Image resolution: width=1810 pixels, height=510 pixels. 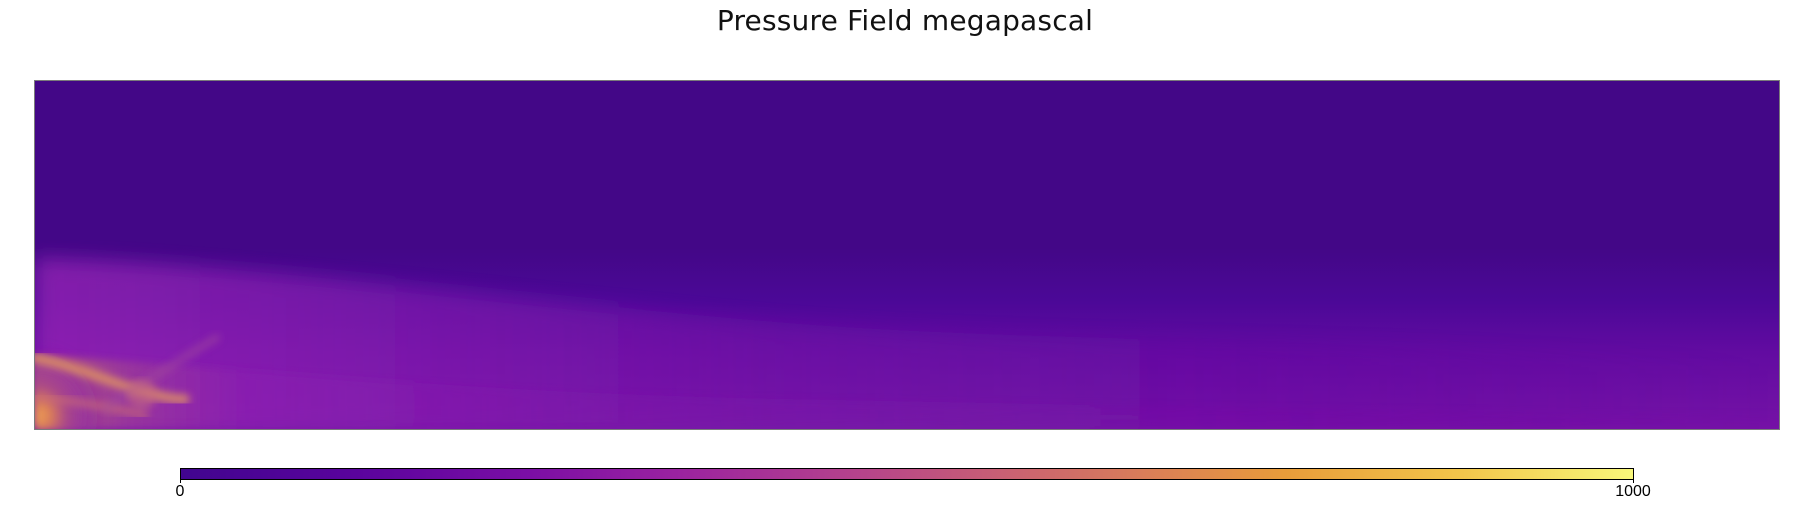 I want to click on heatmap-diagonal-feature, so click(x=161, y=373).